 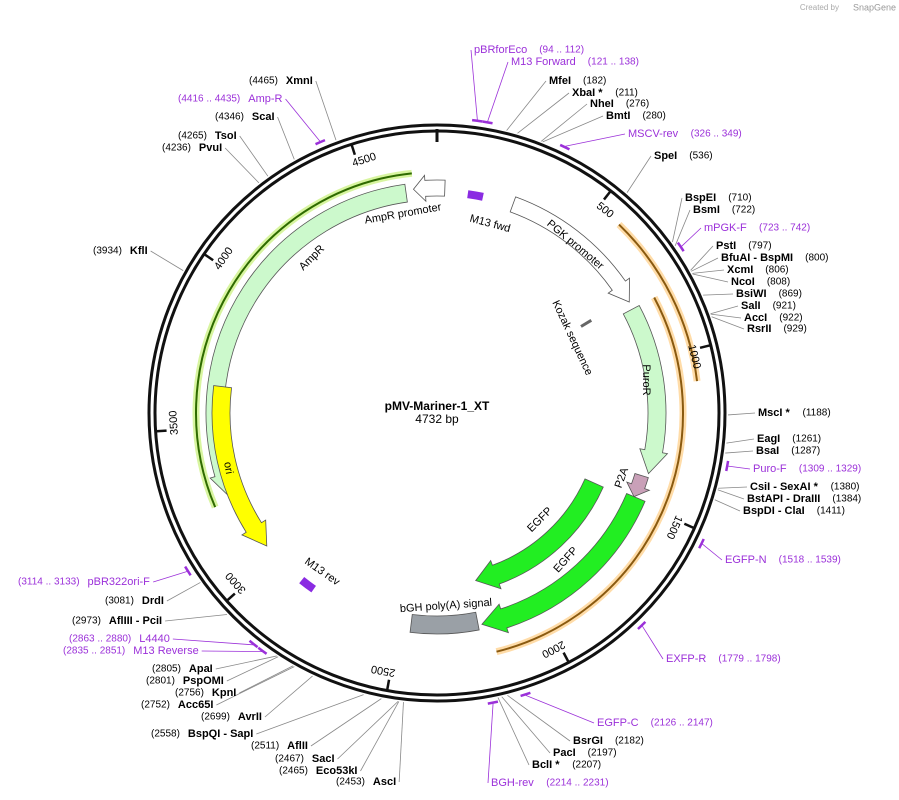 What do you see at coordinates (203, 681) in the screenshot?
I see `enzyme-name: PspOMI` at bounding box center [203, 681].